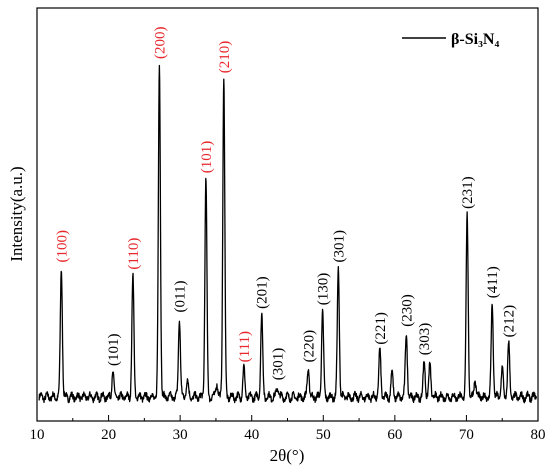  What do you see at coordinates (468, 192) in the screenshot?
I see `peak-label: (231)` at bounding box center [468, 192].